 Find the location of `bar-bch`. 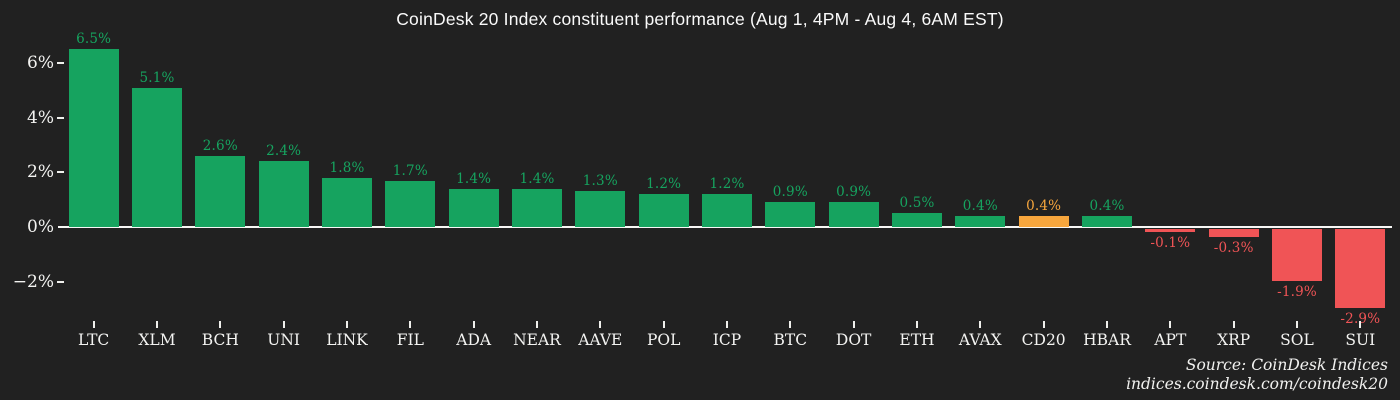

bar-bch is located at coordinates (220, 191).